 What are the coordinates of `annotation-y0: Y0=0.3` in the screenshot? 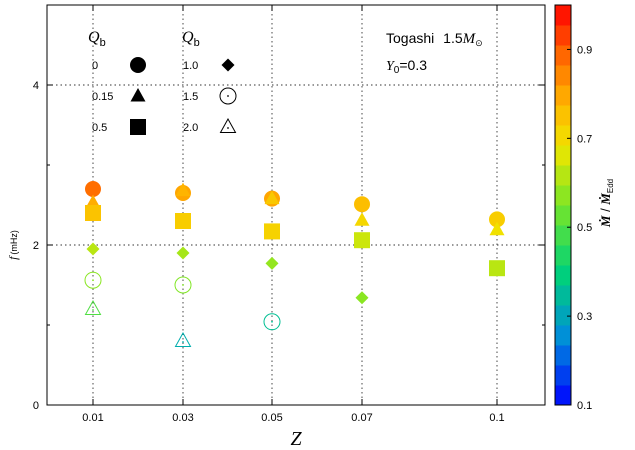 It's located at (406, 66).